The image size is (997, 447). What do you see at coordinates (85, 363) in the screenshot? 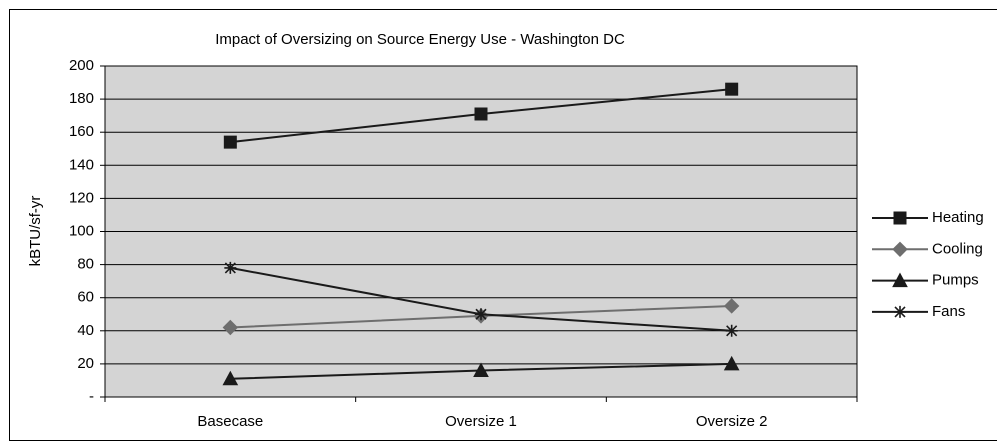
I see `y-tick-label: 20` at bounding box center [85, 363].